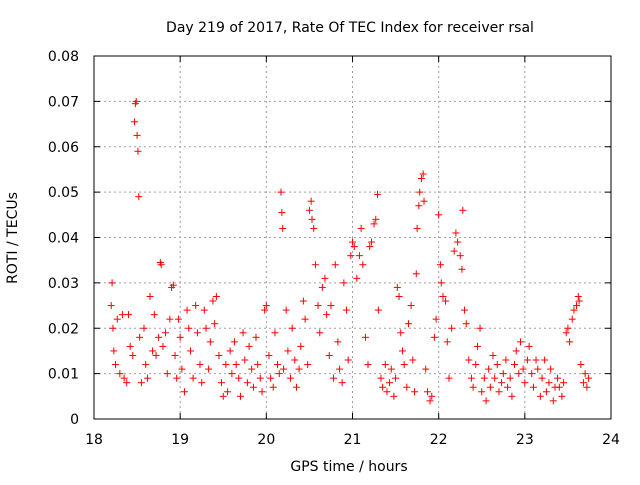 This screenshot has width=640, height=485. I want to click on x-tick-label: 21, so click(353, 440).